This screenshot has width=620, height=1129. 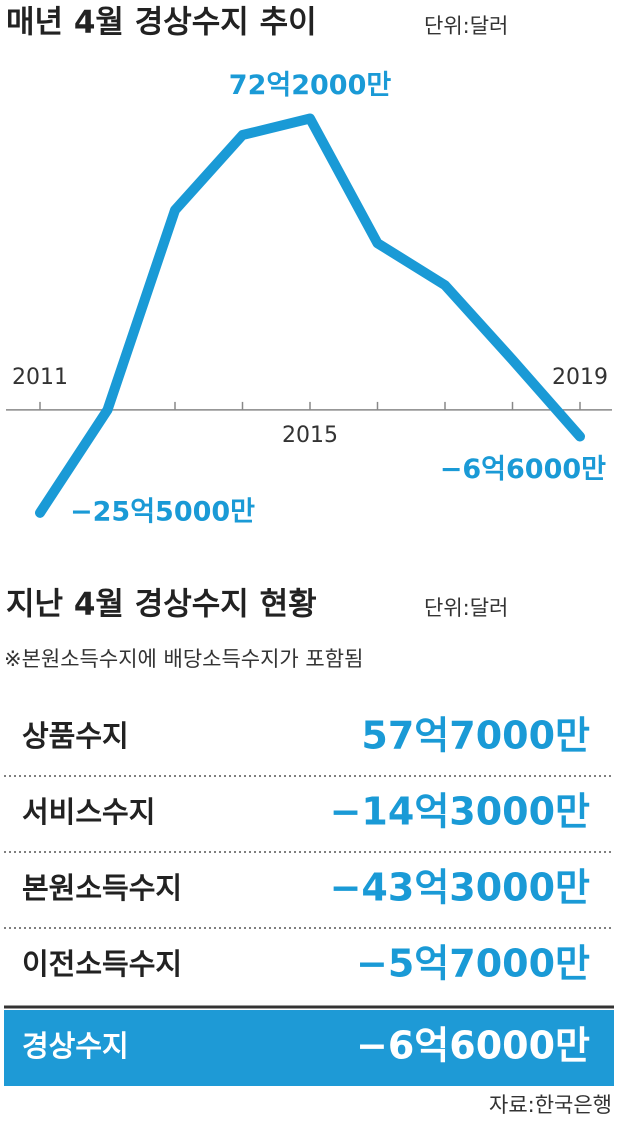 What do you see at coordinates (183, 659) in the screenshot?
I see `table-note: ※본원소득수지에 배당소득수지가 포함됨` at bounding box center [183, 659].